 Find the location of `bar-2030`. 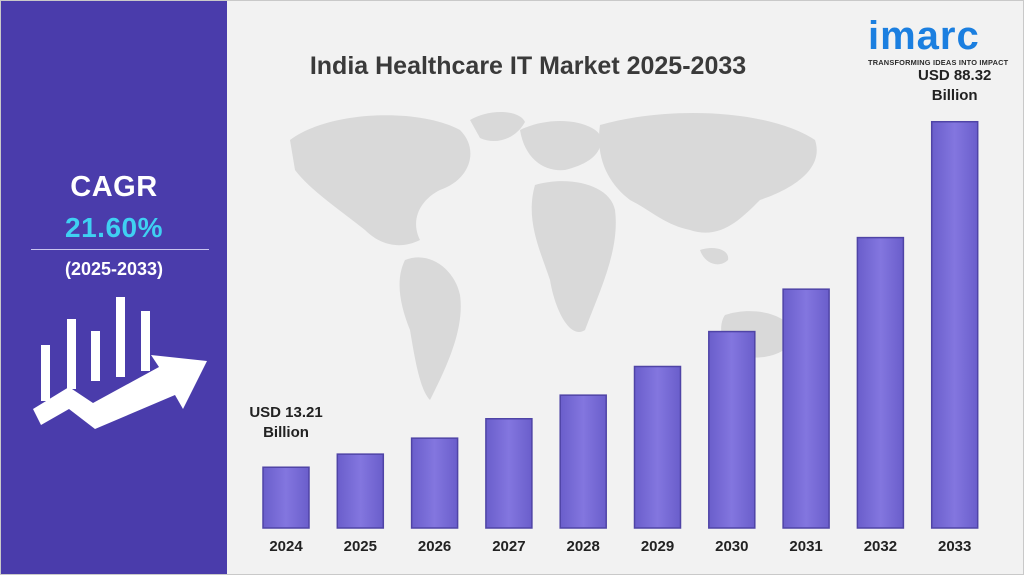

bar-2030 is located at coordinates (732, 429).